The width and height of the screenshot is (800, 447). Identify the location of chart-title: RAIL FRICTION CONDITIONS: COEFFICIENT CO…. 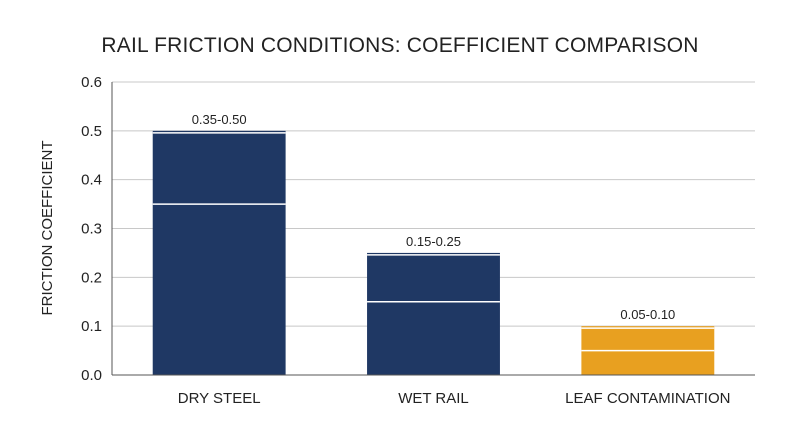
(400, 45).